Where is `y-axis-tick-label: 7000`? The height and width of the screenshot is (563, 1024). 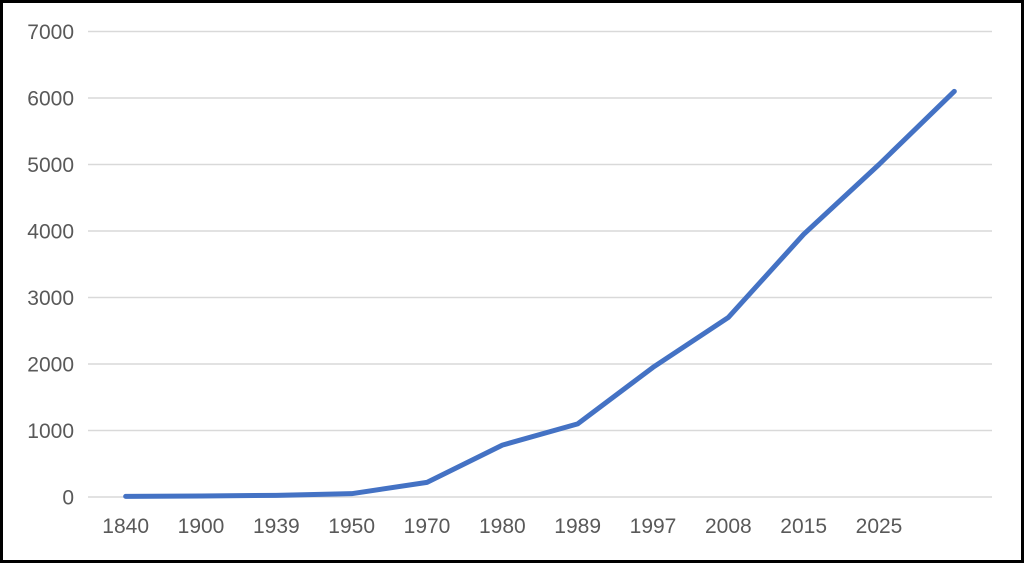
y-axis-tick-label: 7000 is located at coordinates (50, 32).